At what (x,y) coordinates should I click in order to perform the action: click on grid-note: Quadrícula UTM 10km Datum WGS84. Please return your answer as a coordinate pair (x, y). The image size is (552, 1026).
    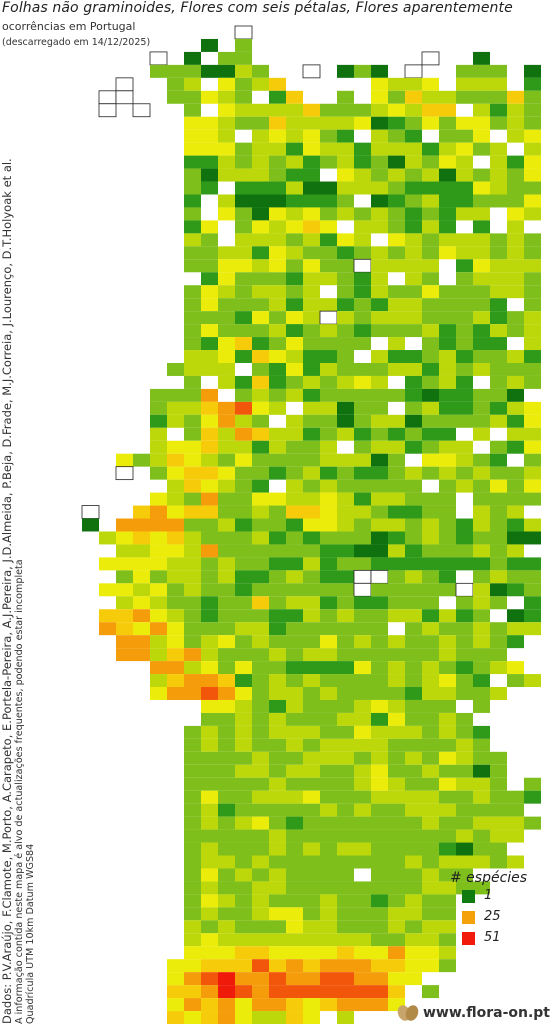
    Looking at the image, I should click on (30, 933).